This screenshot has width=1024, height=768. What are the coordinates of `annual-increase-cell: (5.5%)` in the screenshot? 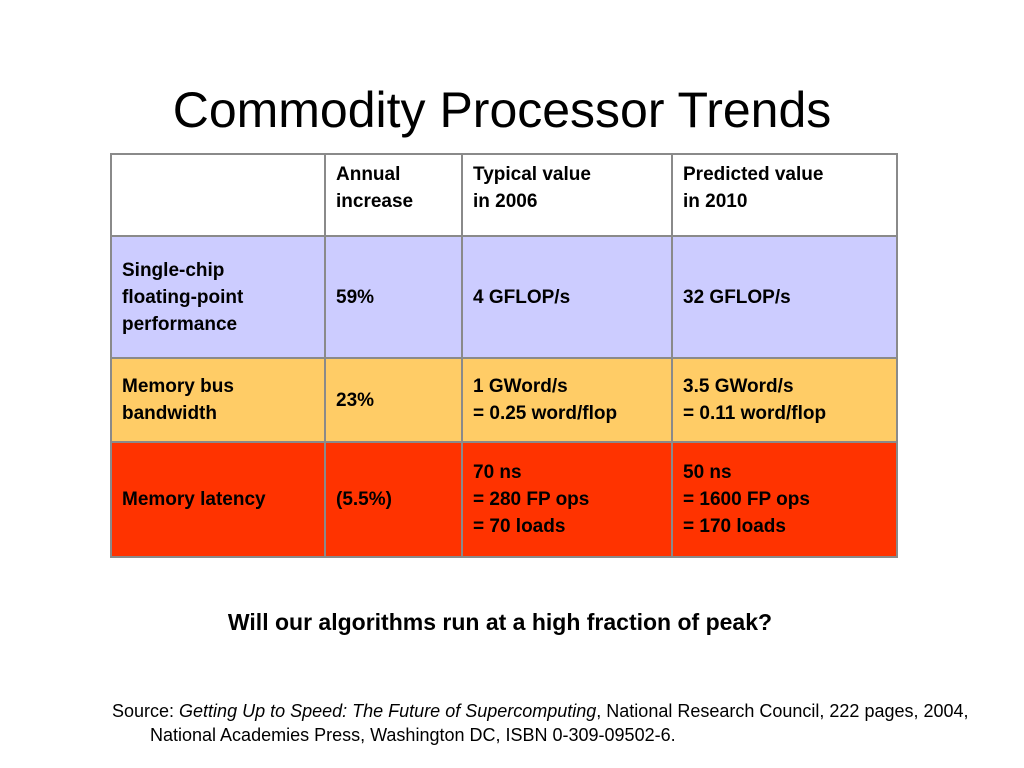 It's located at (393, 499).